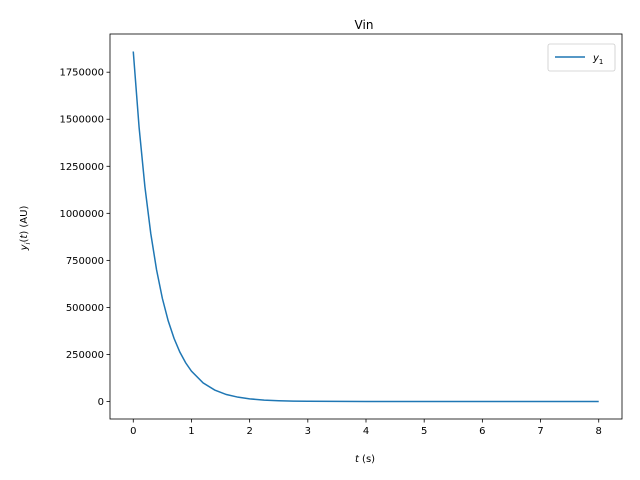  Describe the element at coordinates (85, 261) in the screenshot. I see `y-tick-label: 750000` at that location.